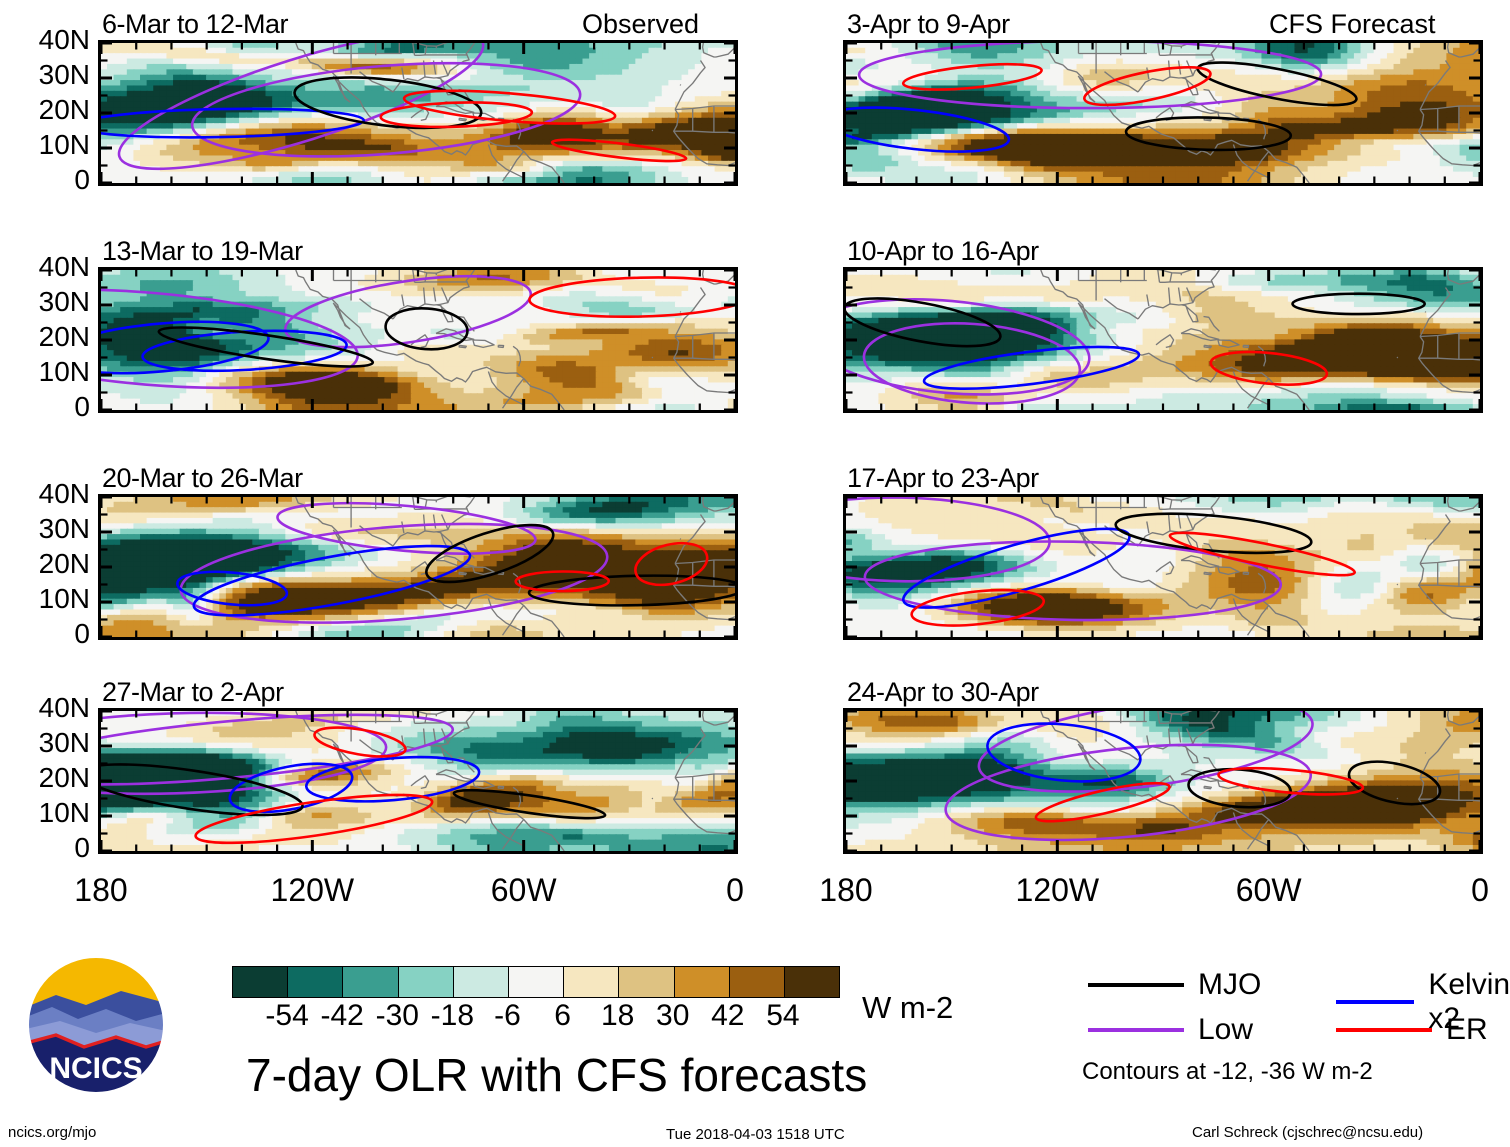  What do you see at coordinates (1227, 1072) in the screenshot?
I see `contour-note: Contours at -12, -36 W m-2` at bounding box center [1227, 1072].